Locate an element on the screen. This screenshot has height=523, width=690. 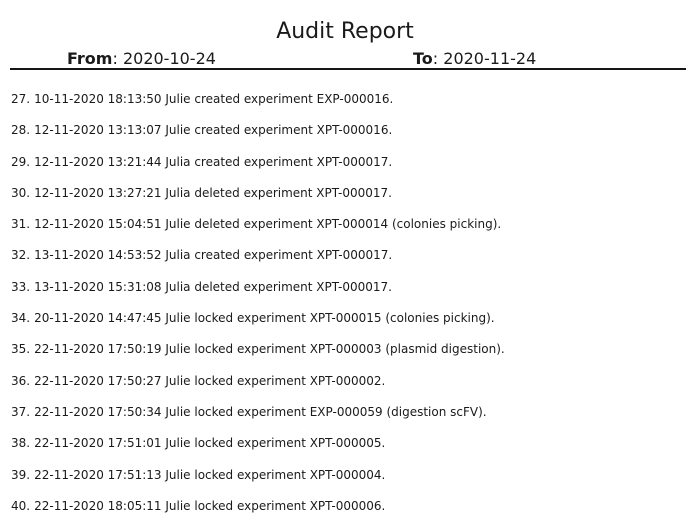
from-label: From is located at coordinates (90, 58).